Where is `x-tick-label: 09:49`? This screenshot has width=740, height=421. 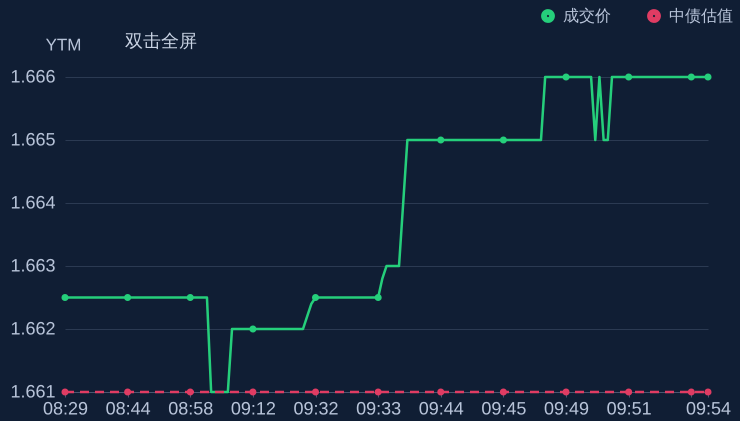
x-tick-label: 09:49 is located at coordinates (567, 408).